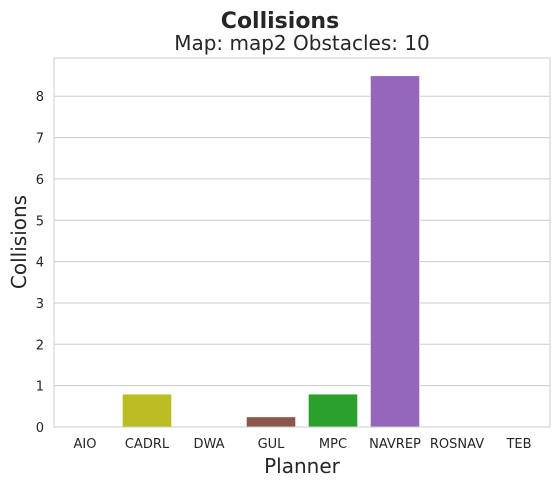 The height and width of the screenshot is (486, 560). Describe the element at coordinates (85, 444) in the screenshot. I see `x-tick-label: AIO` at that location.